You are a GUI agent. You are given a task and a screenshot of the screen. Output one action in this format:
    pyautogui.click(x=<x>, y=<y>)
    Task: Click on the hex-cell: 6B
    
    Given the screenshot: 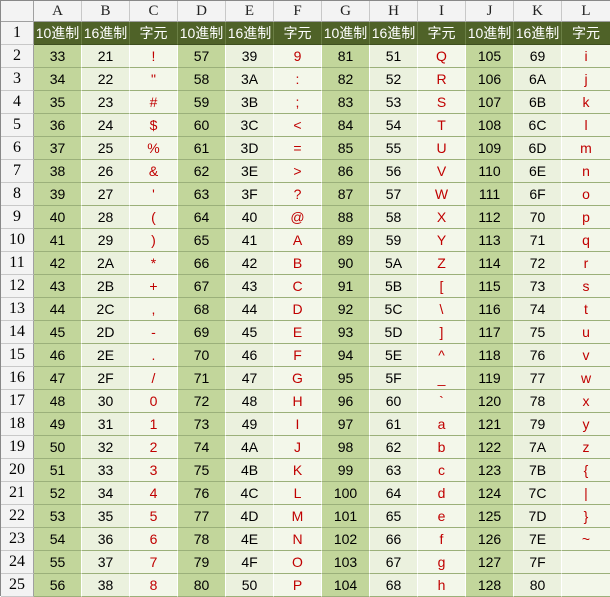 What is the action you would take?
    pyautogui.click(x=538, y=102)
    